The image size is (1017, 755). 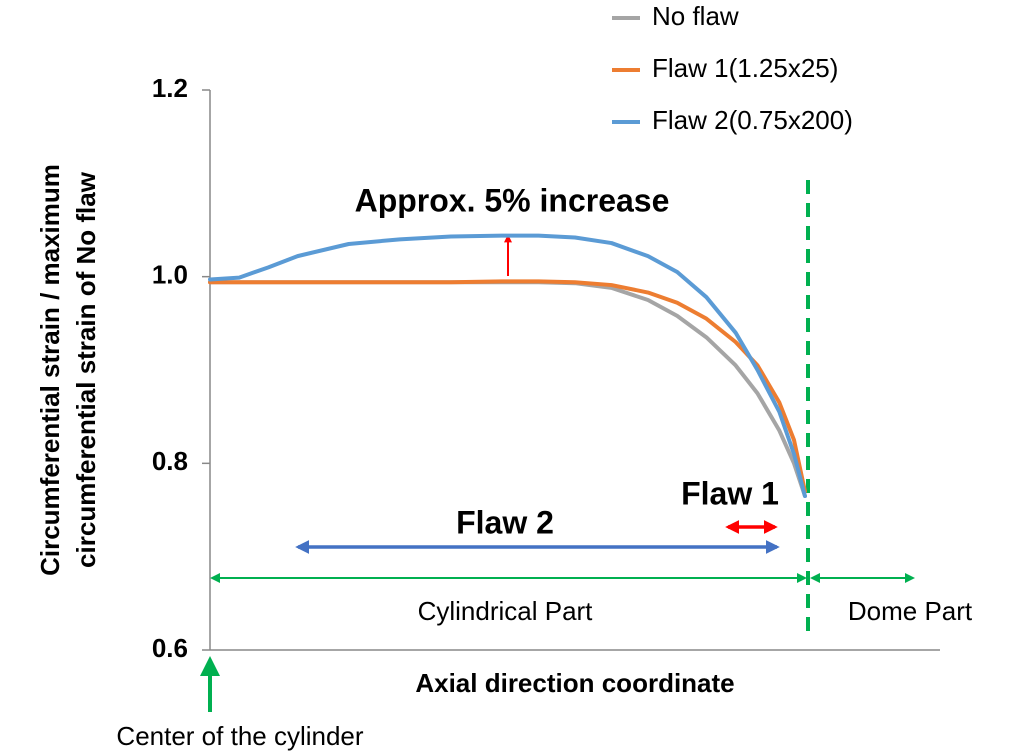 I want to click on y-tick-label: 0.8, so click(x=170, y=461).